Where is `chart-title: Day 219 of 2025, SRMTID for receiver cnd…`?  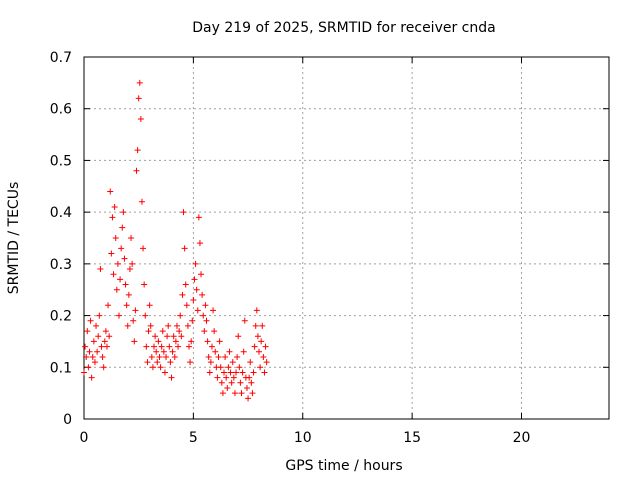 chart-title: Day 219 of 2025, SRMTID for receiver cnd… is located at coordinates (343, 28).